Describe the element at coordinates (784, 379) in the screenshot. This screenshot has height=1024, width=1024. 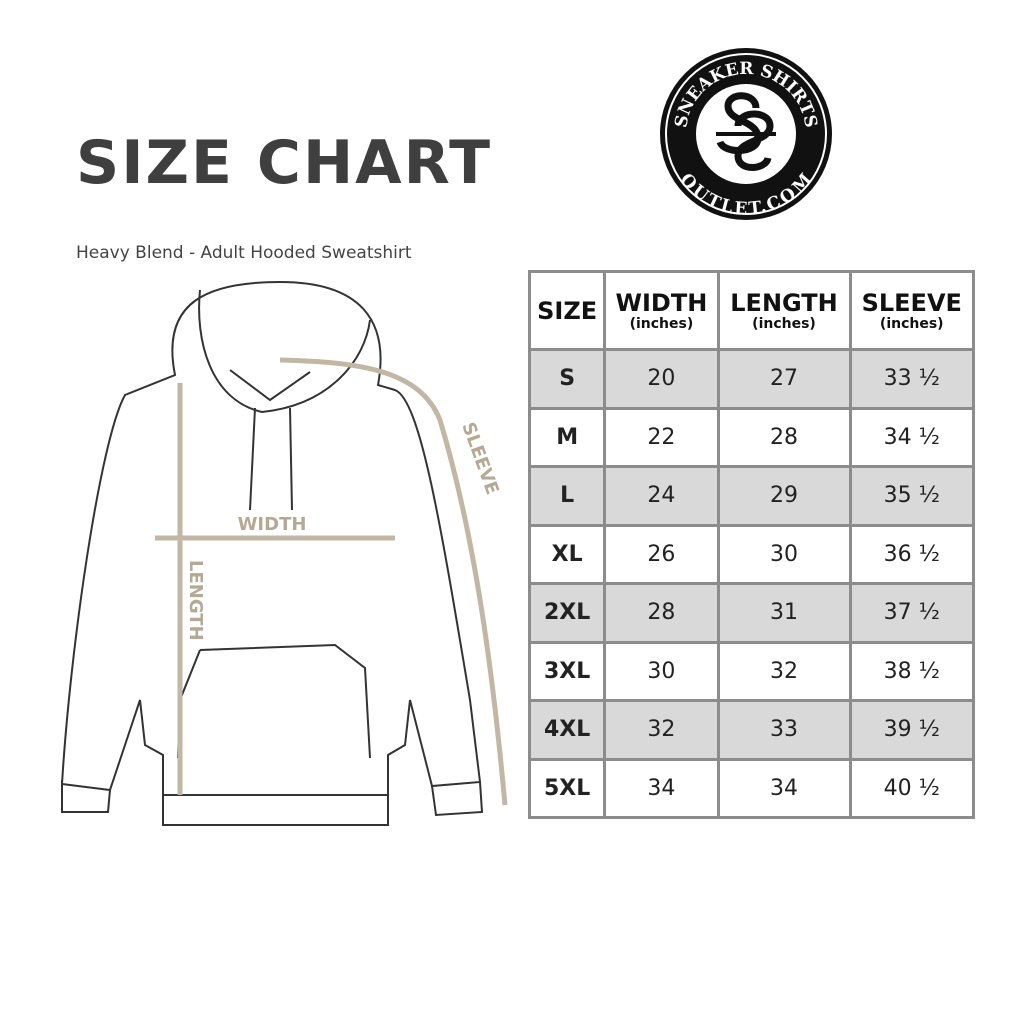
I see `measurement-cell: 27` at that location.